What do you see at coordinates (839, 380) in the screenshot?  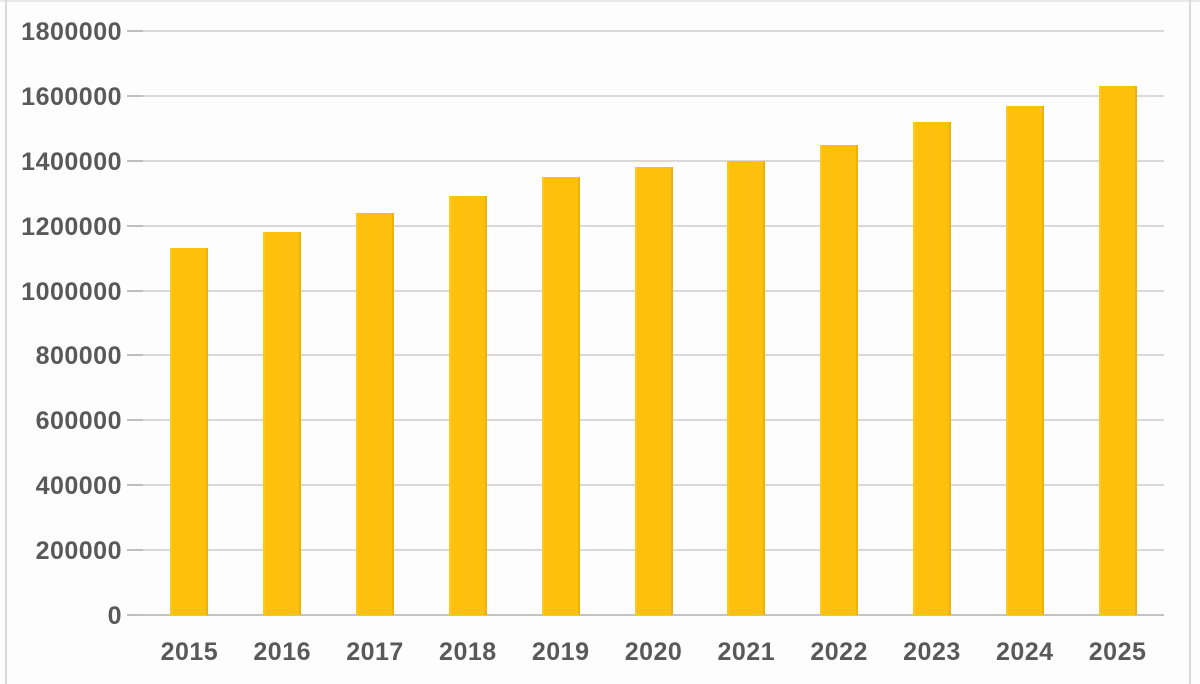 I see `bar-2022` at bounding box center [839, 380].